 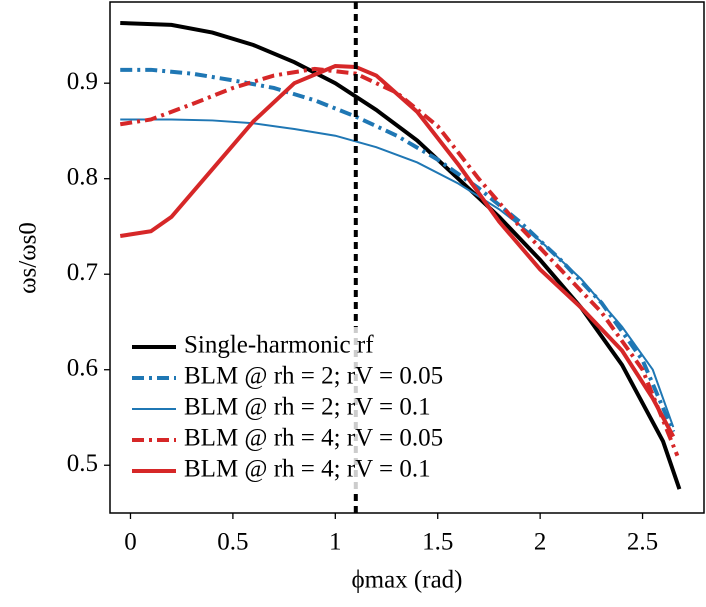 What do you see at coordinates (82, 81) in the screenshot?
I see `y-tick-label: 0.9` at bounding box center [82, 81].